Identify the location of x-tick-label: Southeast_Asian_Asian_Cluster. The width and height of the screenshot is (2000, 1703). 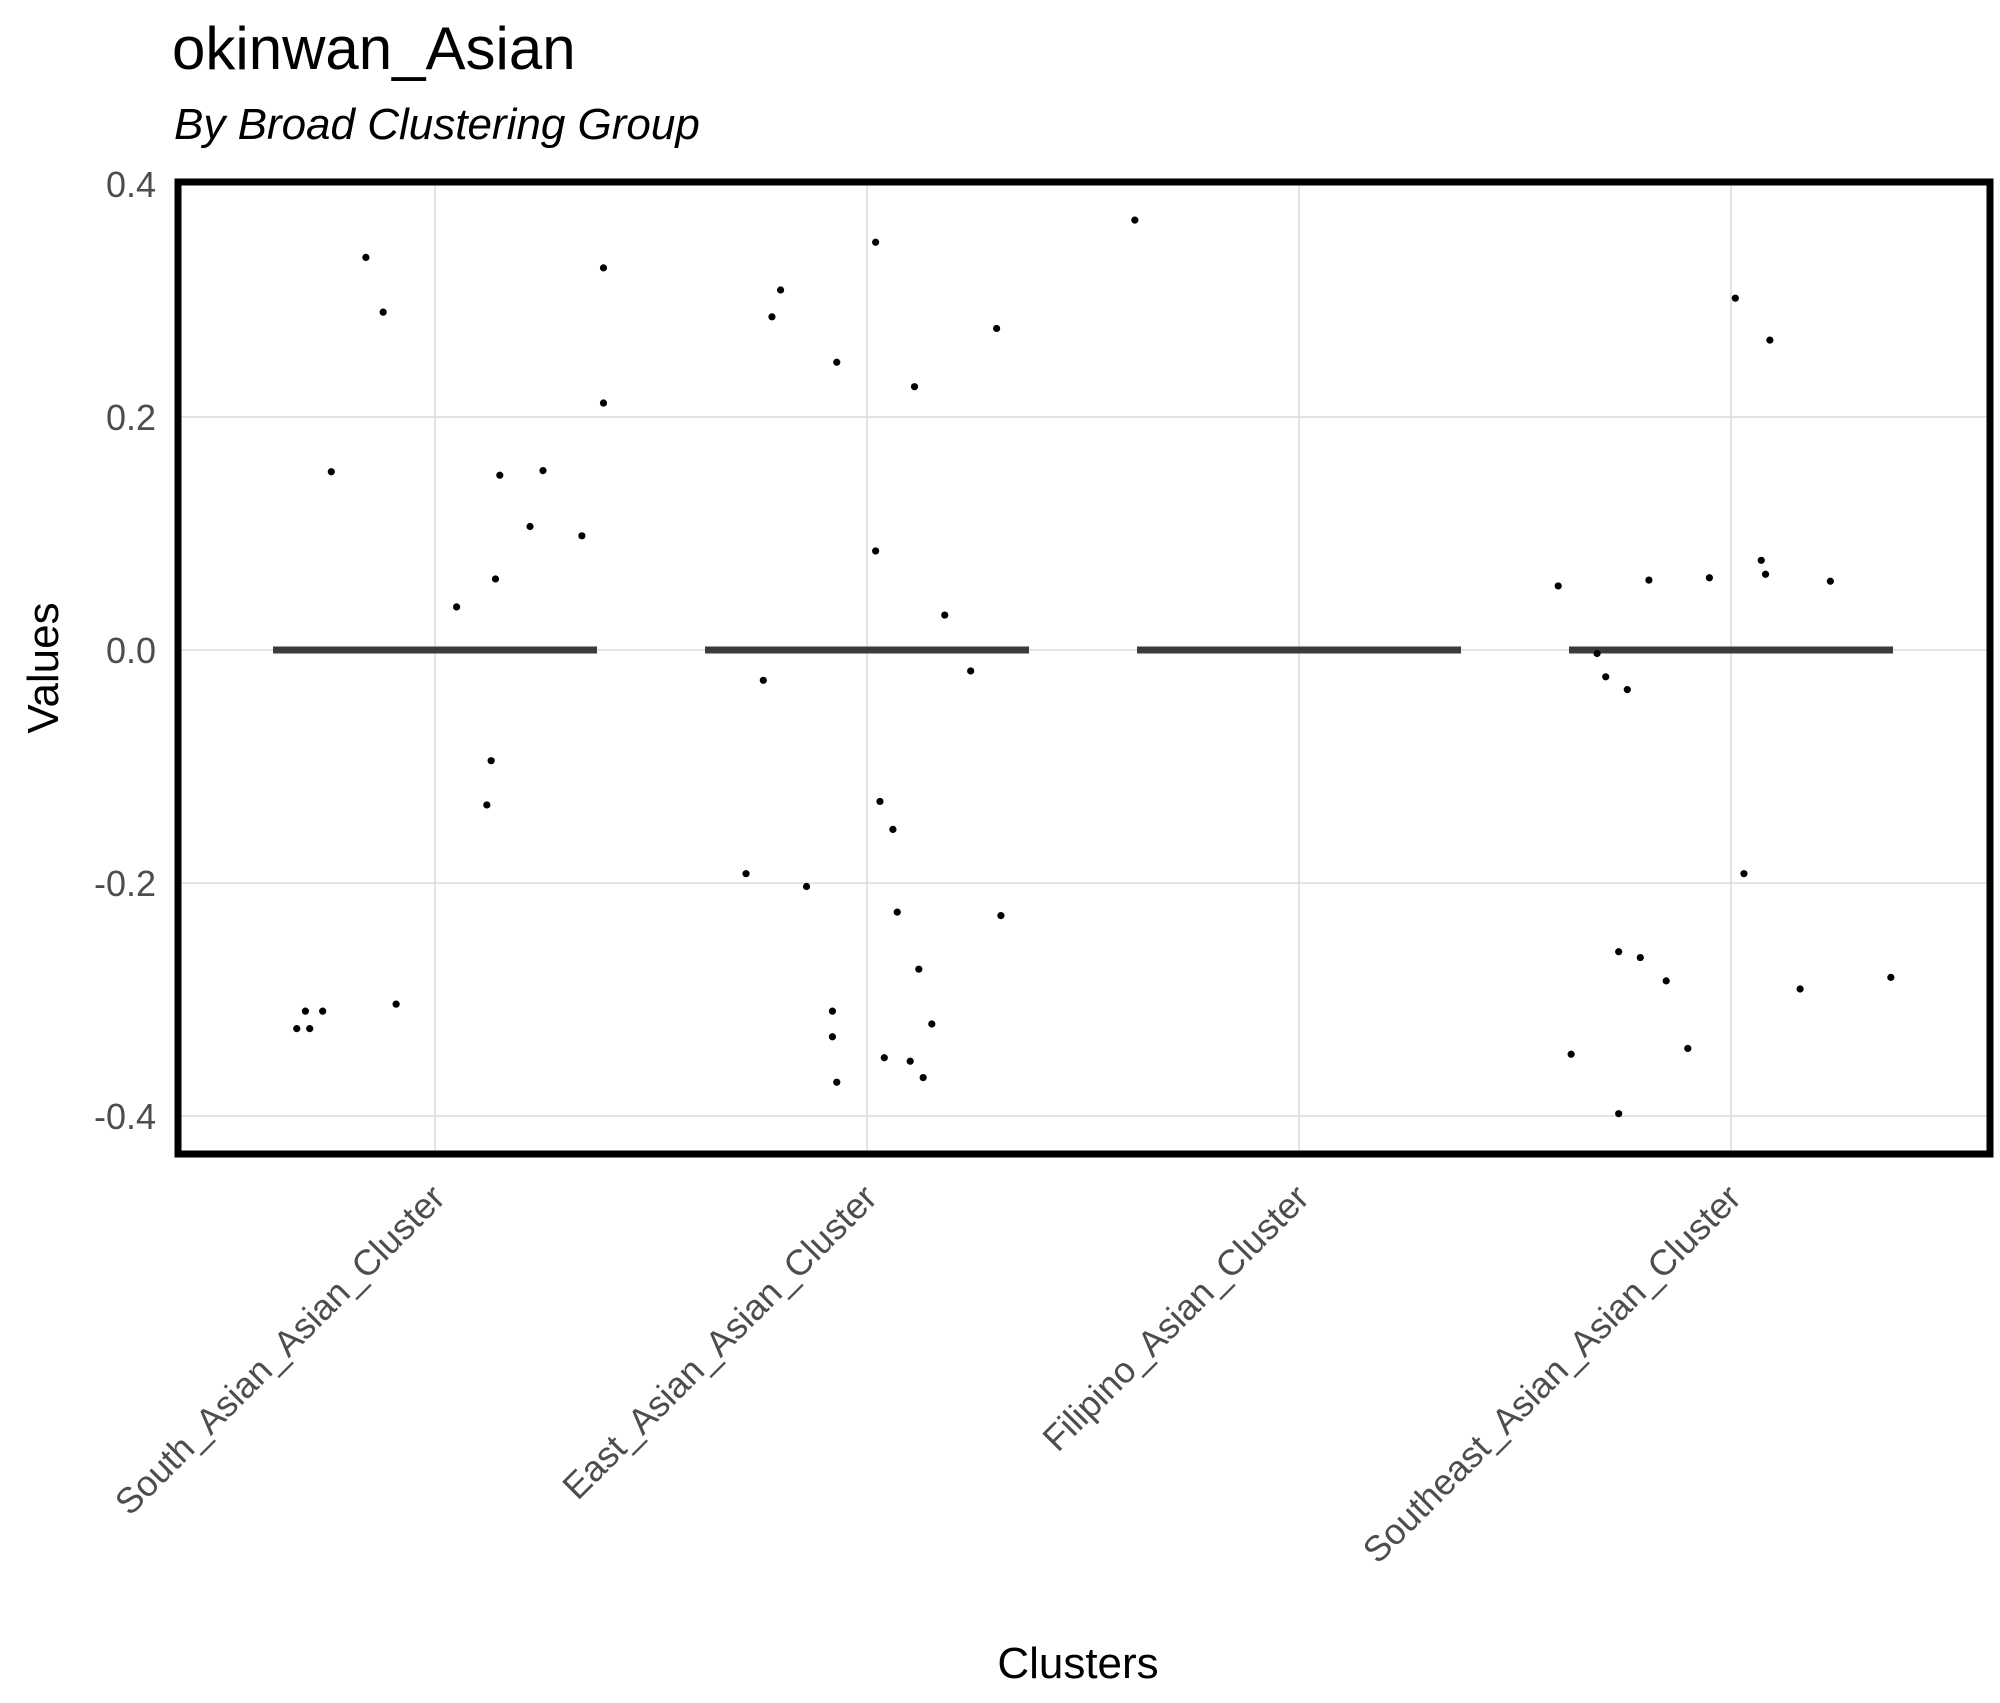
(1552, 1374).